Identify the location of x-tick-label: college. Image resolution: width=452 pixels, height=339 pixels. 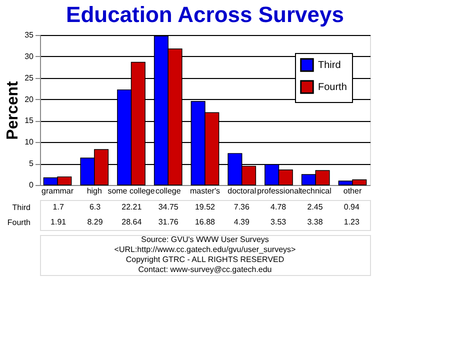
(168, 191).